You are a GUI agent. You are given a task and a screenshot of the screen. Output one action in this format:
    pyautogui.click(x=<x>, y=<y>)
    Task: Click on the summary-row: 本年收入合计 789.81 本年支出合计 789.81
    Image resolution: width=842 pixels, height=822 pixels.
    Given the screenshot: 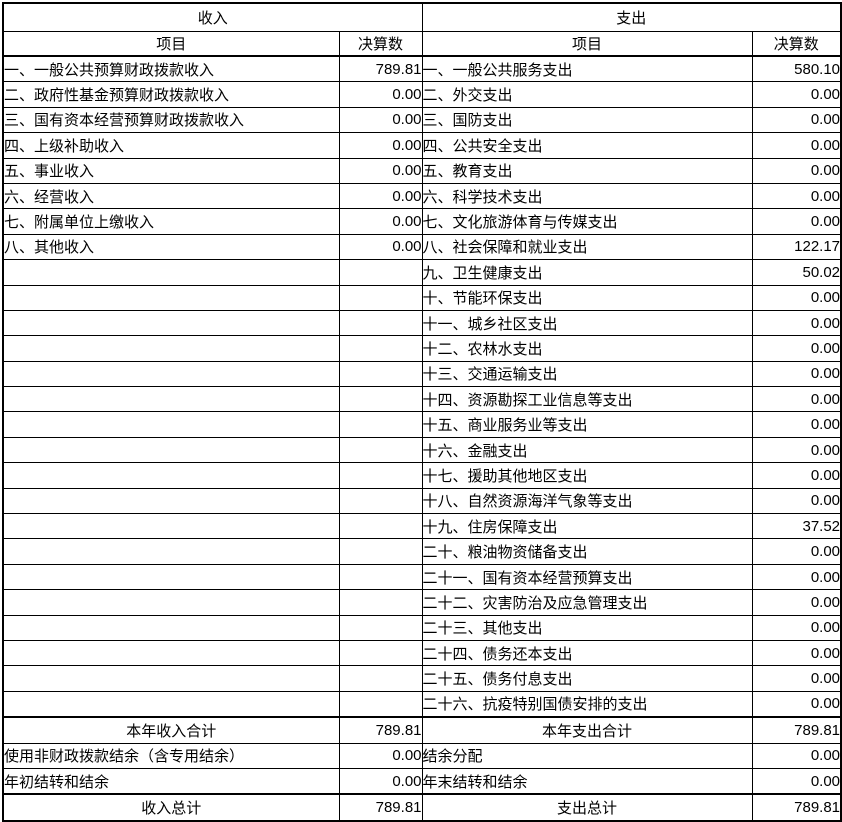 What is the action you would take?
    pyautogui.click(x=422, y=730)
    